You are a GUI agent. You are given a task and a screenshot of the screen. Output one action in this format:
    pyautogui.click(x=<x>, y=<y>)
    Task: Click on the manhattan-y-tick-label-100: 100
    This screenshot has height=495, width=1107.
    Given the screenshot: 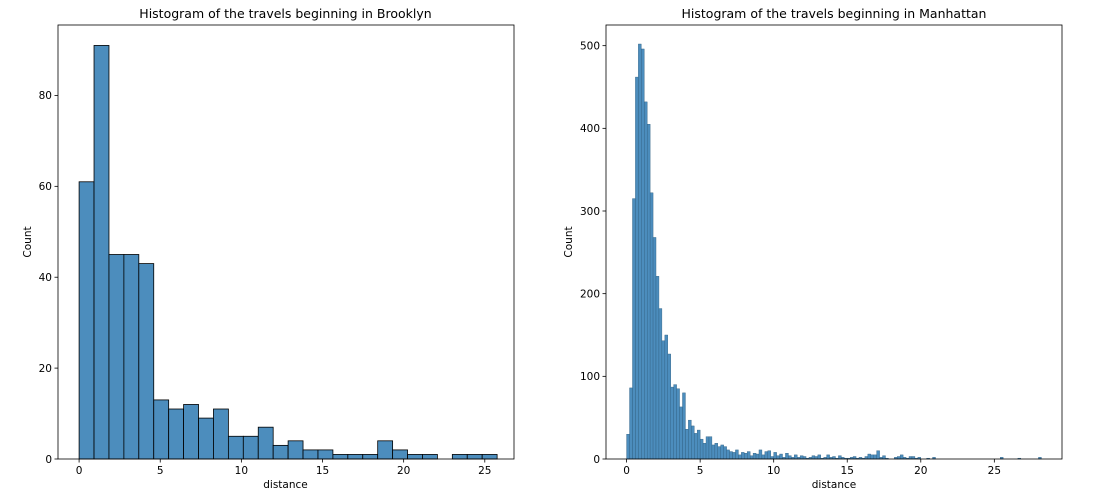 What is the action you would take?
    pyautogui.click(x=590, y=377)
    